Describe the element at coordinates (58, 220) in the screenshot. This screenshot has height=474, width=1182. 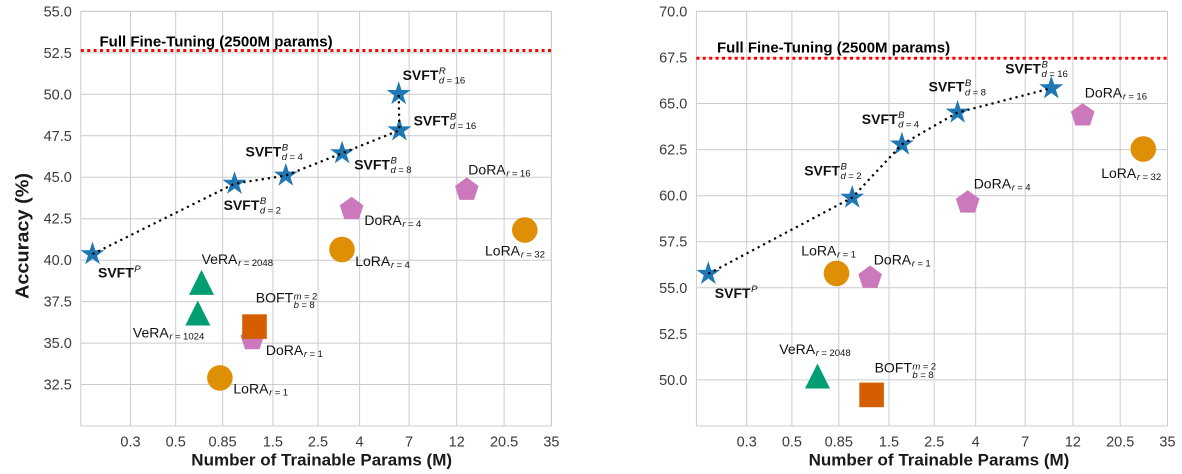
I see `svg-text: 42.5` at that location.